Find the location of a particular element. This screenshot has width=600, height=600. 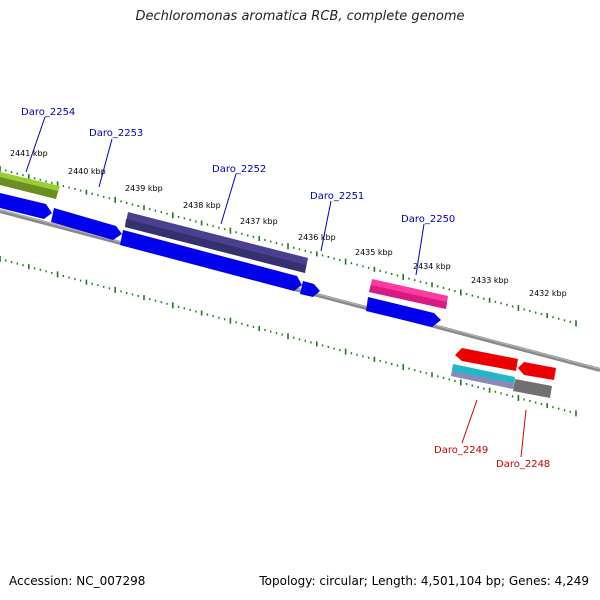

gene-label-daro-2250: Daro_2250 is located at coordinates (428, 219).